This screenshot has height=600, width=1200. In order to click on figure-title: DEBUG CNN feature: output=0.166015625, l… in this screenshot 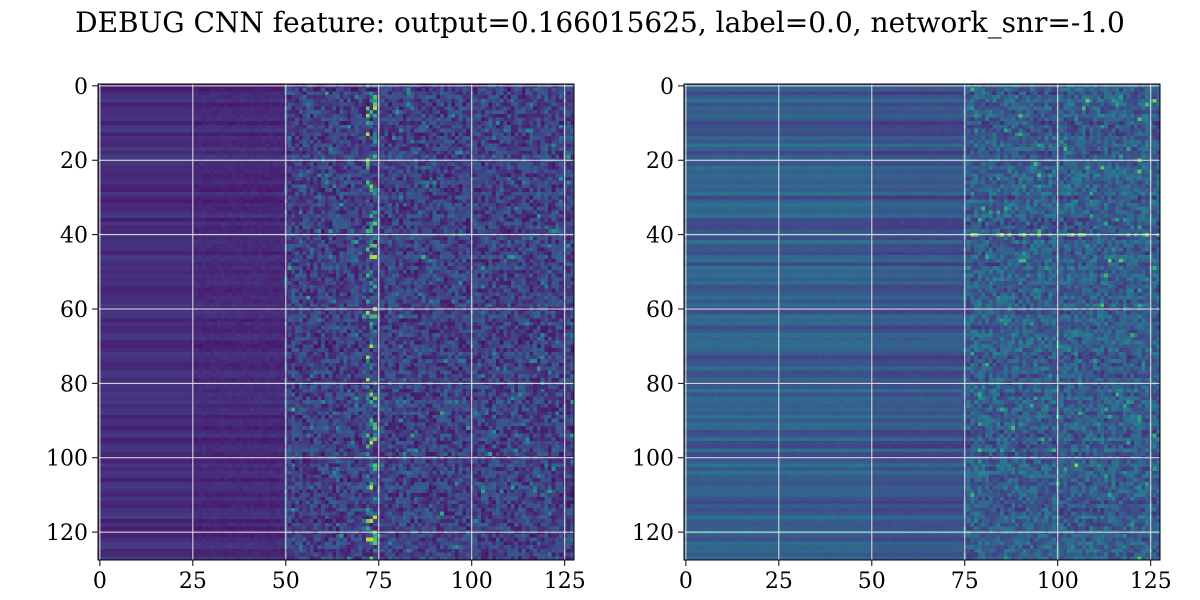, I will do `click(600, 22)`.